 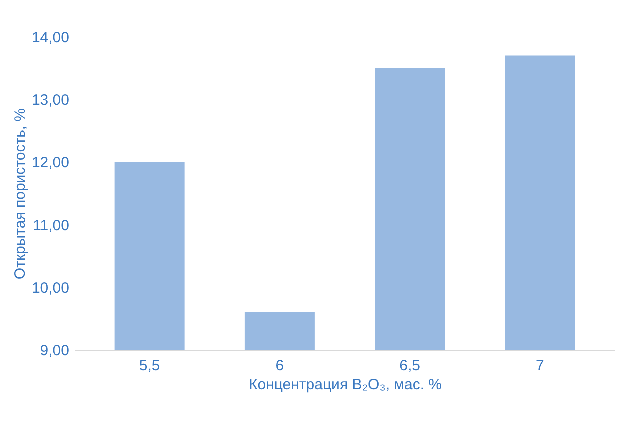 I want to click on y-axis-title: Открытая пористость, %, so click(x=20, y=194).